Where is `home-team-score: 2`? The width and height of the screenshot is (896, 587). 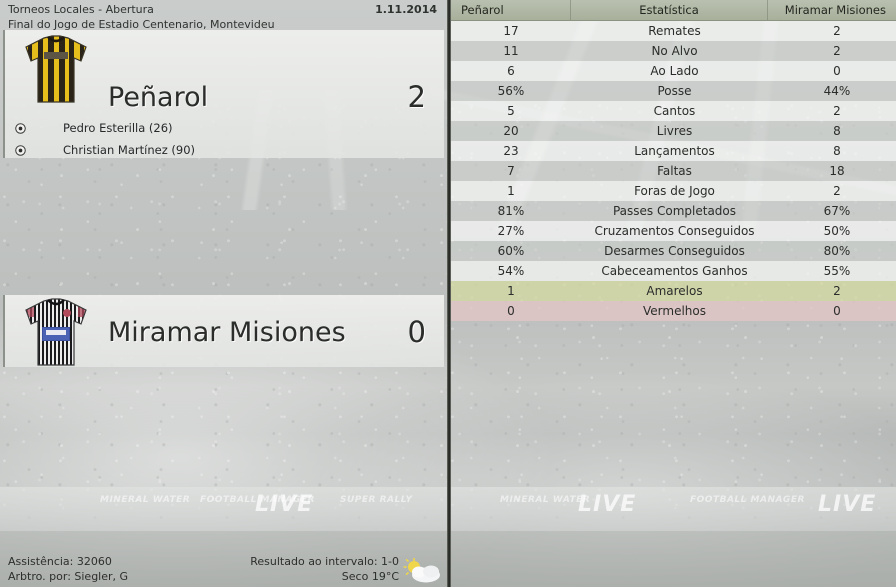 home-team-score: 2 is located at coordinates (416, 97).